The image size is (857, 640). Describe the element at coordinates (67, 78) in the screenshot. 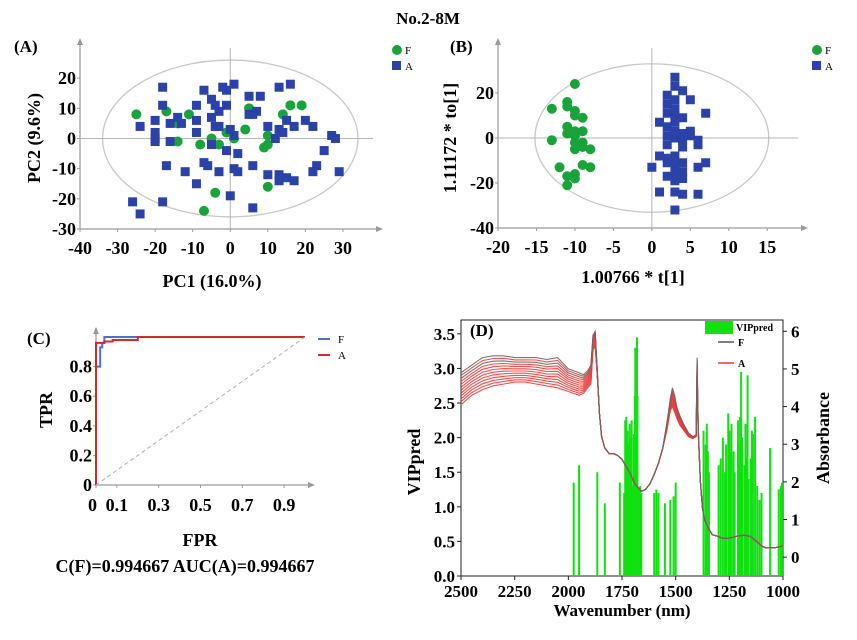

I see `y-tick-label: 20` at that location.